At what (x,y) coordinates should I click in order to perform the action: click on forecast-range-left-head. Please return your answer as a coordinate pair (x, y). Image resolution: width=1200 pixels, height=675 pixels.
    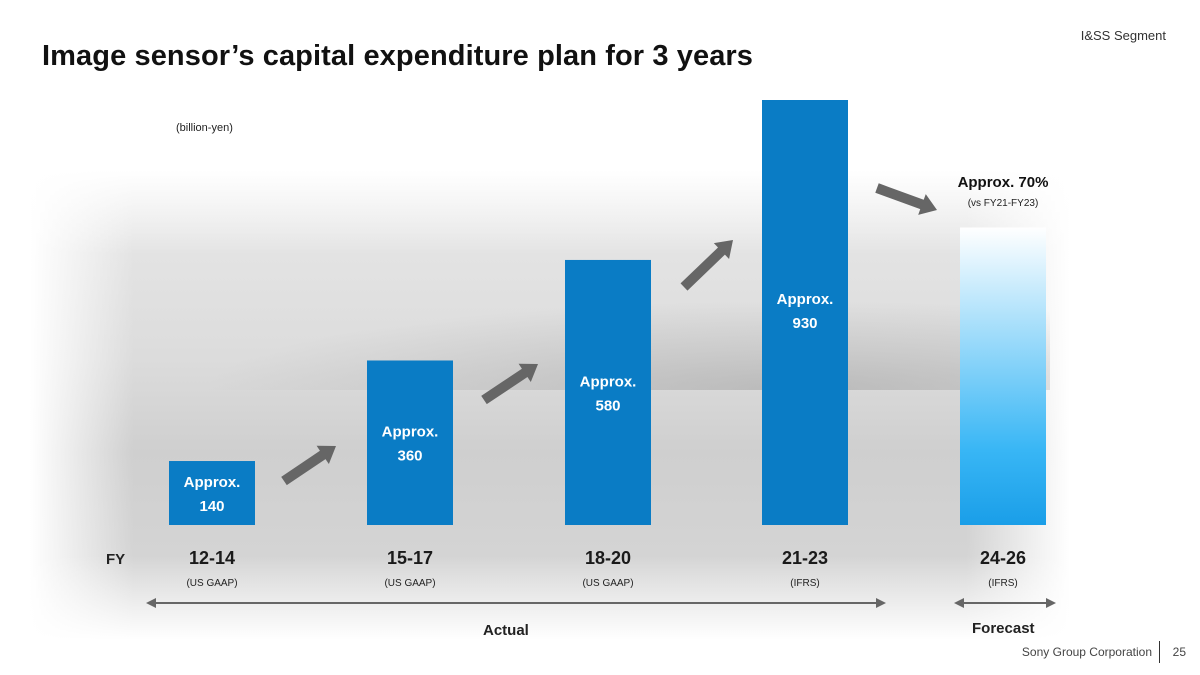
    Looking at the image, I should click on (959, 603).